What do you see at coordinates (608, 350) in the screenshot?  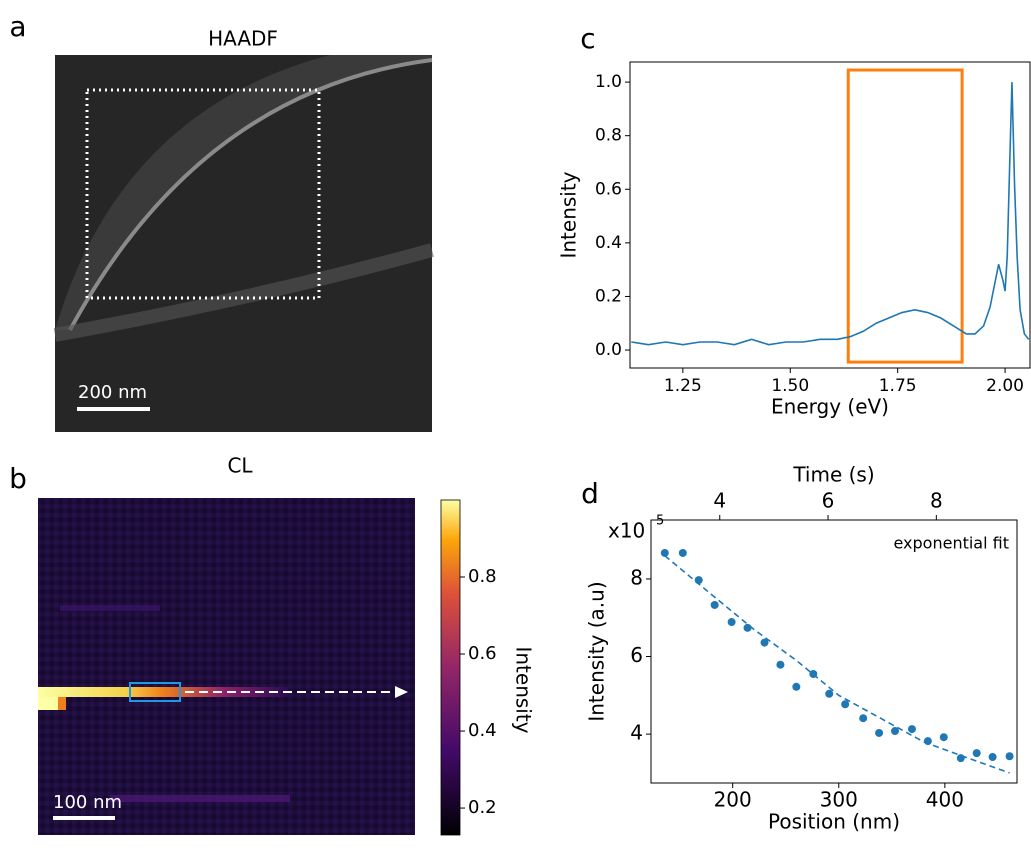 I see `y-tick-label: 0.0` at bounding box center [608, 350].